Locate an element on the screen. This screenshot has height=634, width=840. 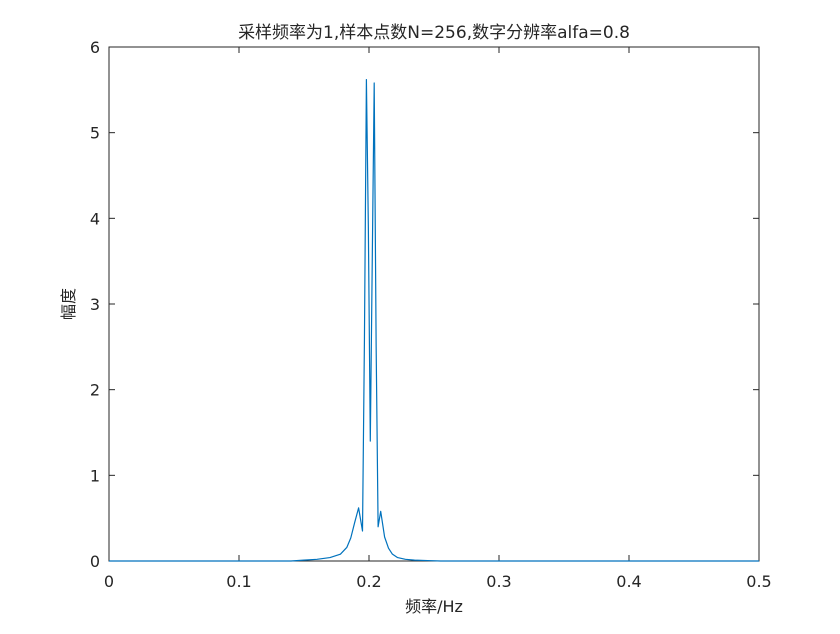
x-tick-label: 0.1 is located at coordinates (238, 581).